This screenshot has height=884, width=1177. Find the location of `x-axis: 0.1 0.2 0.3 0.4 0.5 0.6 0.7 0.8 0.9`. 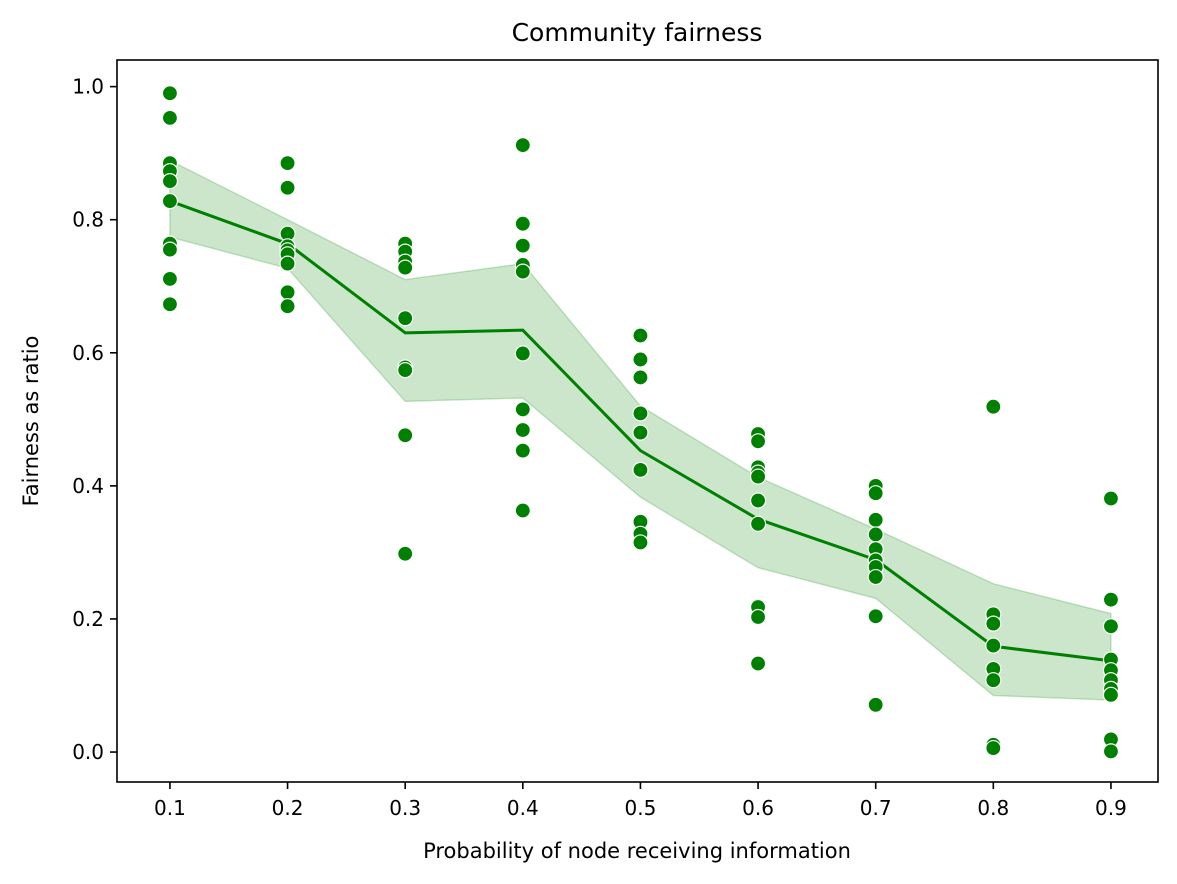

x-axis: 0.1 0.2 0.3 0.4 0.5 0.6 0.7 0.8 0.9 is located at coordinates (640, 801).